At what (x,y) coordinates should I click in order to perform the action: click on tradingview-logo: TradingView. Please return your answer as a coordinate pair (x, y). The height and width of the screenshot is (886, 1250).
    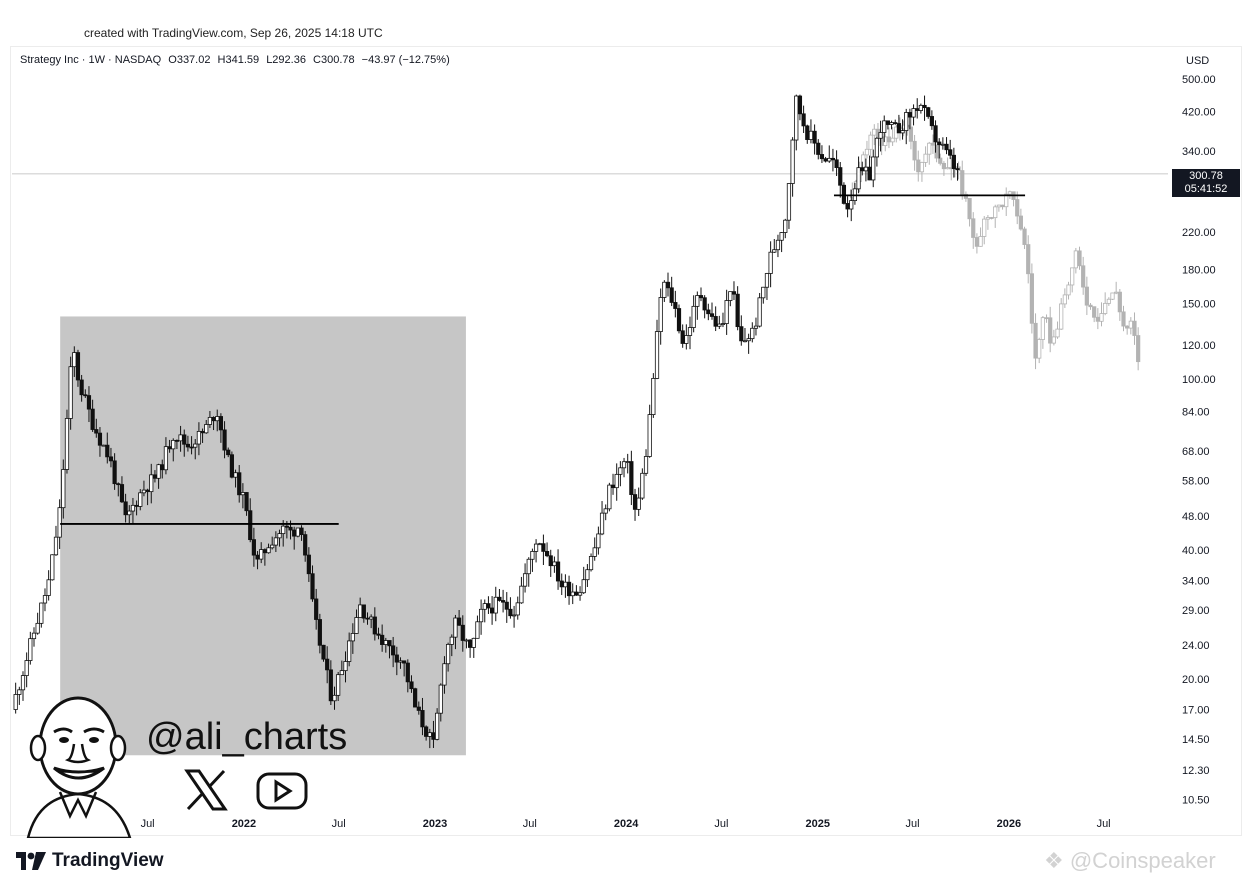
    Looking at the image, I should click on (90, 861).